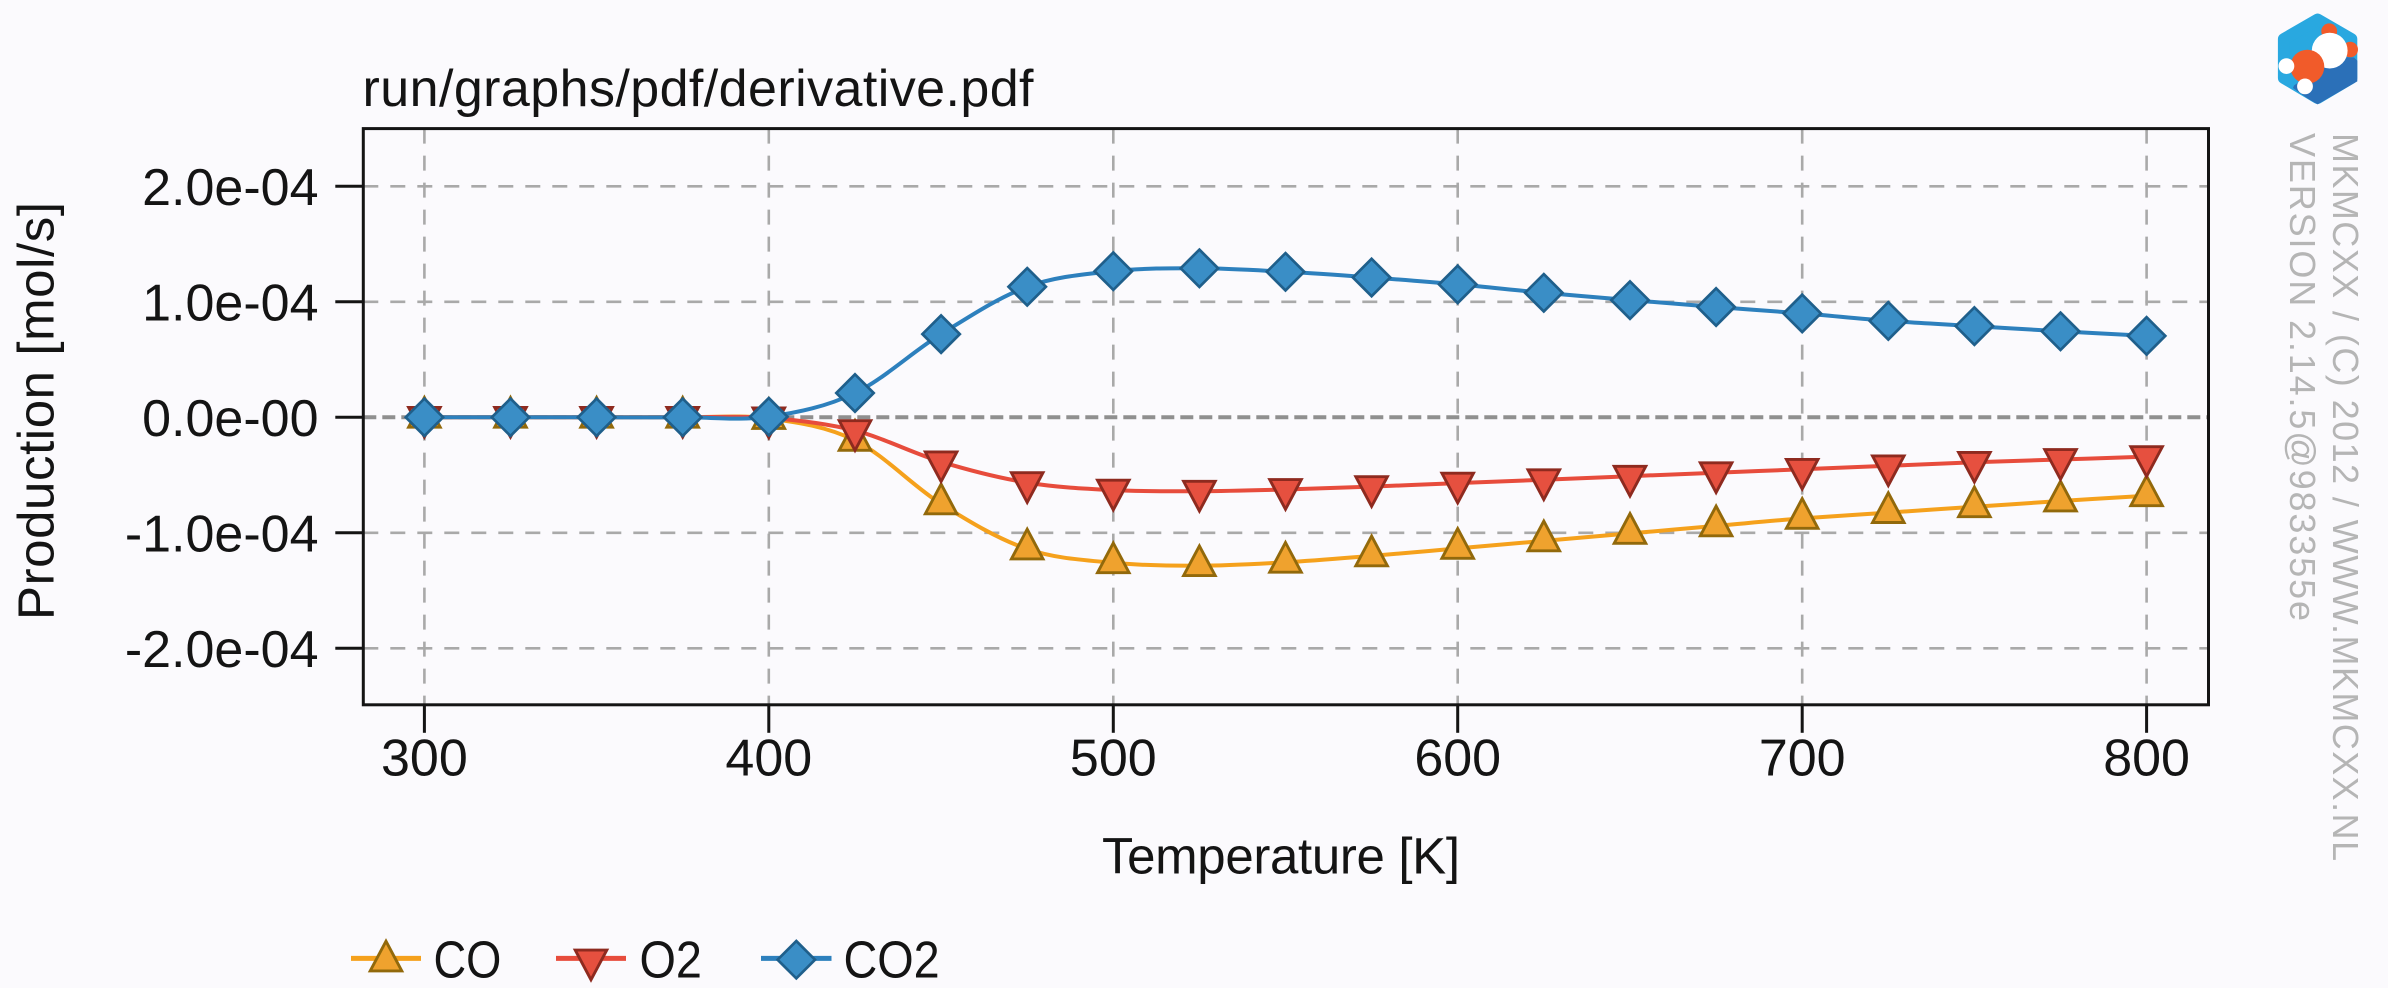 The height and width of the screenshot is (988, 2388). Describe the element at coordinates (424, 759) in the screenshot. I see `svg-text: 300` at that location.